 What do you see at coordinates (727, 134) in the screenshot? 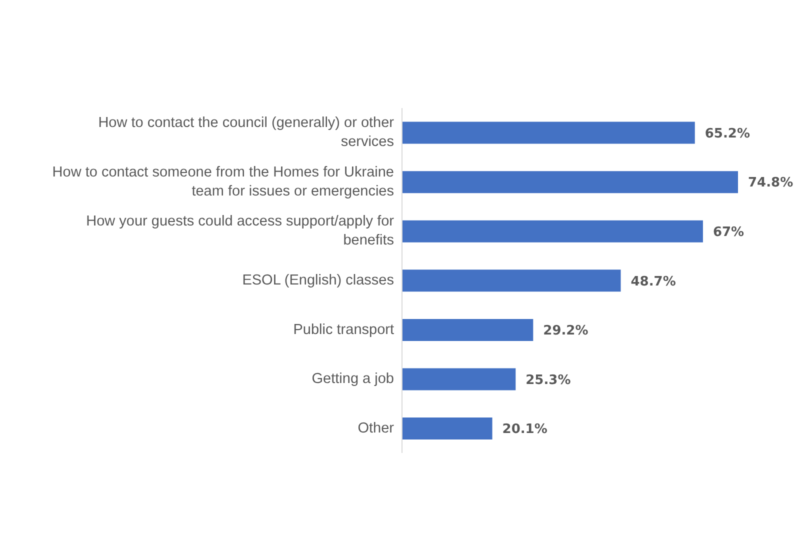
I see `data-label: 65.2%` at bounding box center [727, 134].